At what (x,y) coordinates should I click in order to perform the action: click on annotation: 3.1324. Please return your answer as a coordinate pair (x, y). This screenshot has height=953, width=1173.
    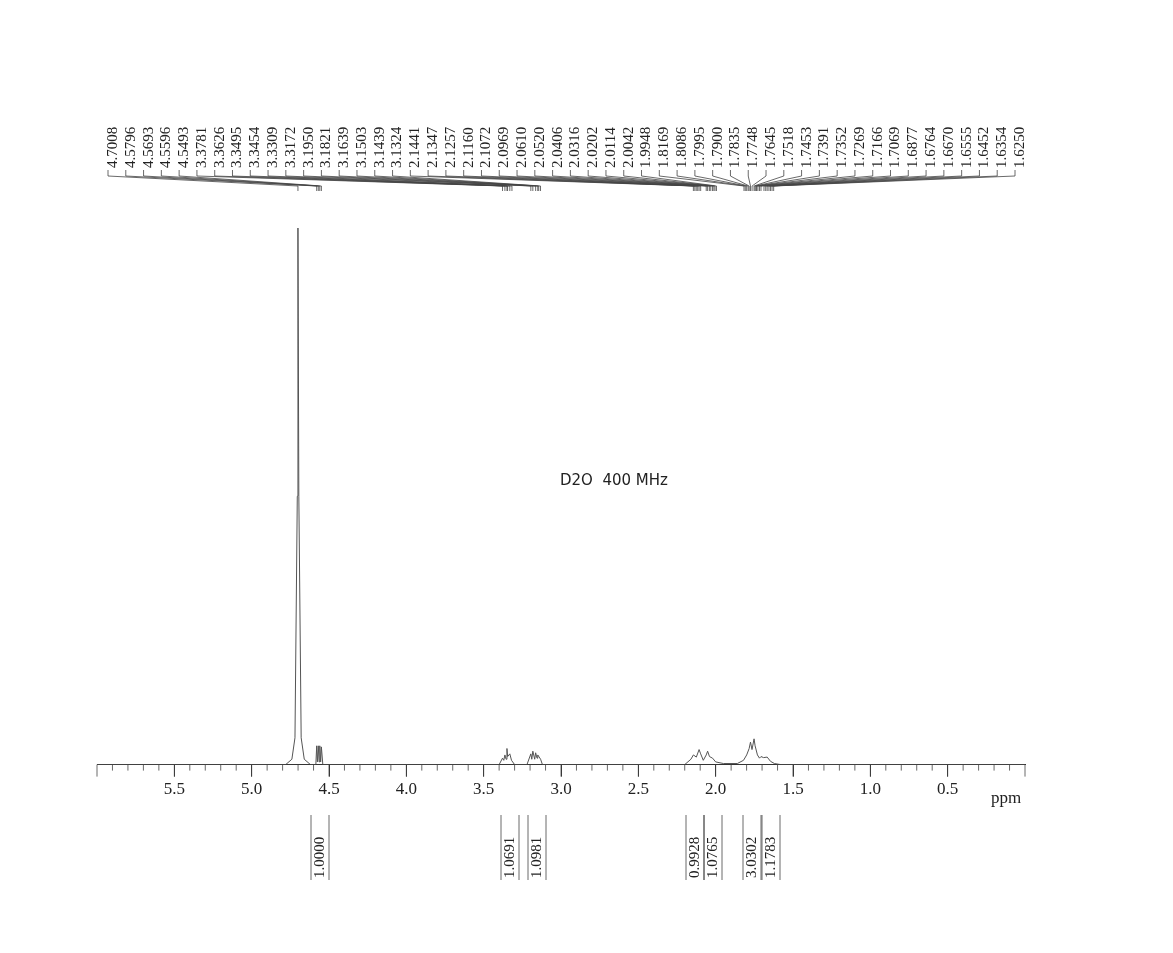
    Looking at the image, I should click on (396, 147).